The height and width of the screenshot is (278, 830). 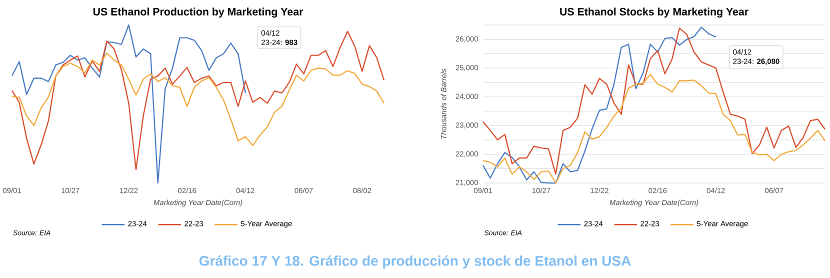 I want to click on text: Gráfico 17 Y 18. Gráfico de producción y stock de Etanol en USA, so click(x=415, y=262).